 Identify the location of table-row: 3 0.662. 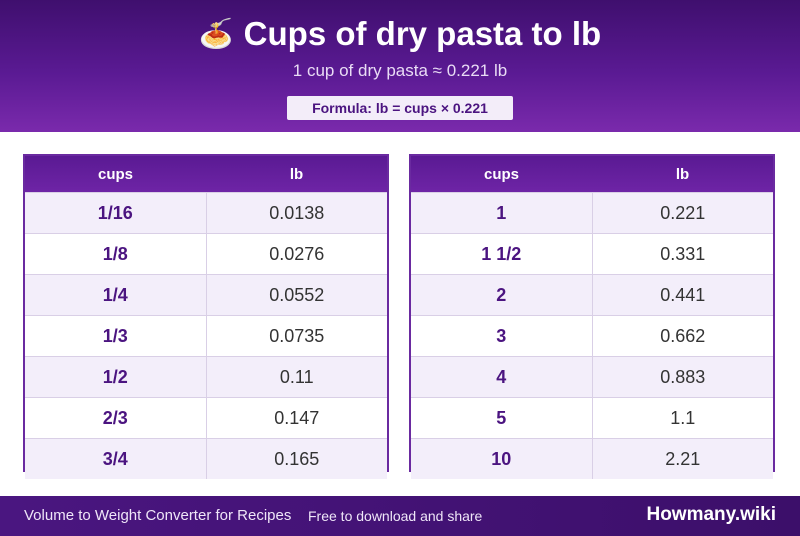
(592, 335).